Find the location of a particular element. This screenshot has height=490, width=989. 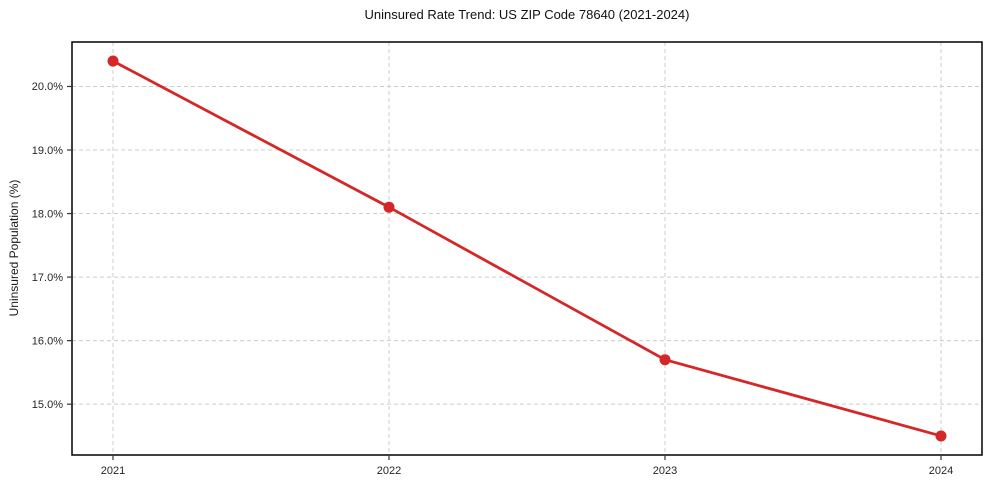

y-tick-label: 17.0% is located at coordinates (47, 278).